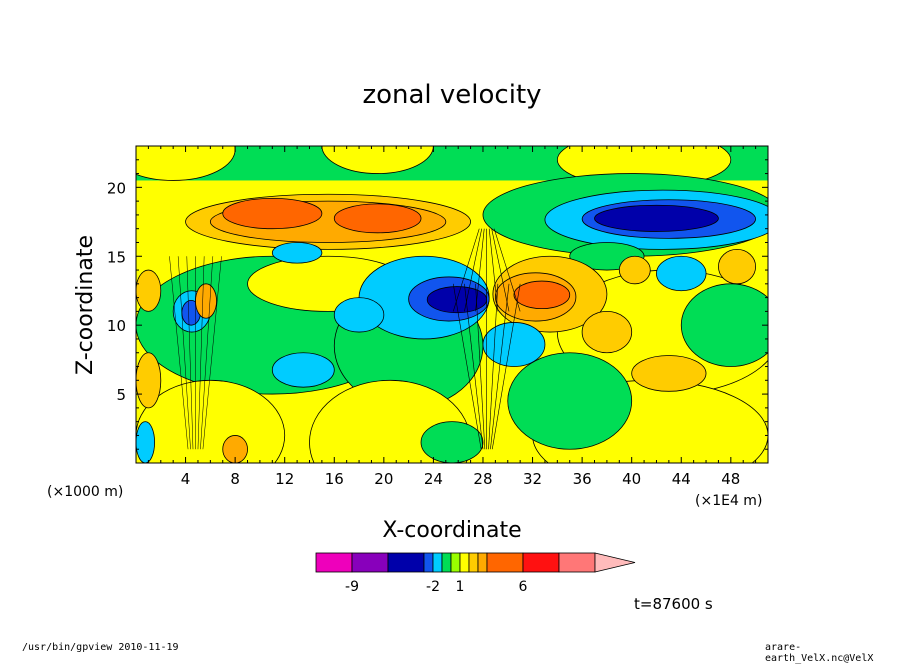 This screenshot has width=904, height=664. I want to click on chart-title: zonal velocity, so click(451, 95).